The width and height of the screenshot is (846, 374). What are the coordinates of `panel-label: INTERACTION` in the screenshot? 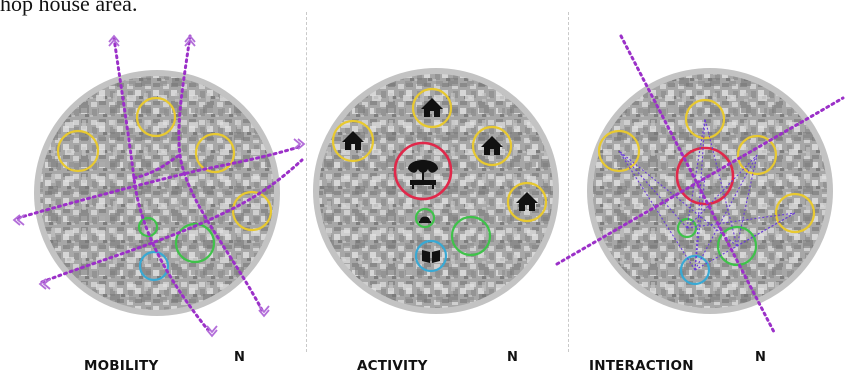 It's located at (641, 366).